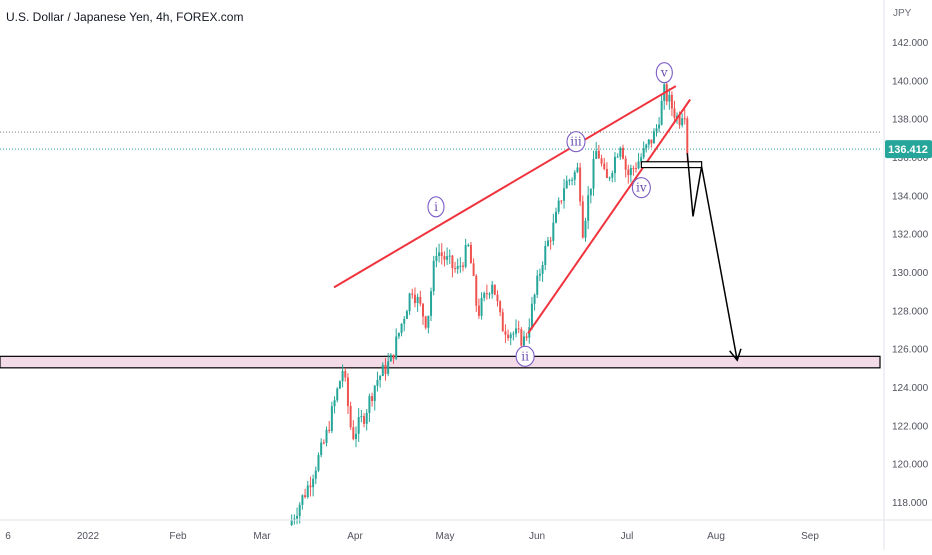 The image size is (932, 555). What do you see at coordinates (8, 536) in the screenshot?
I see `x-tick-label: 6` at bounding box center [8, 536].